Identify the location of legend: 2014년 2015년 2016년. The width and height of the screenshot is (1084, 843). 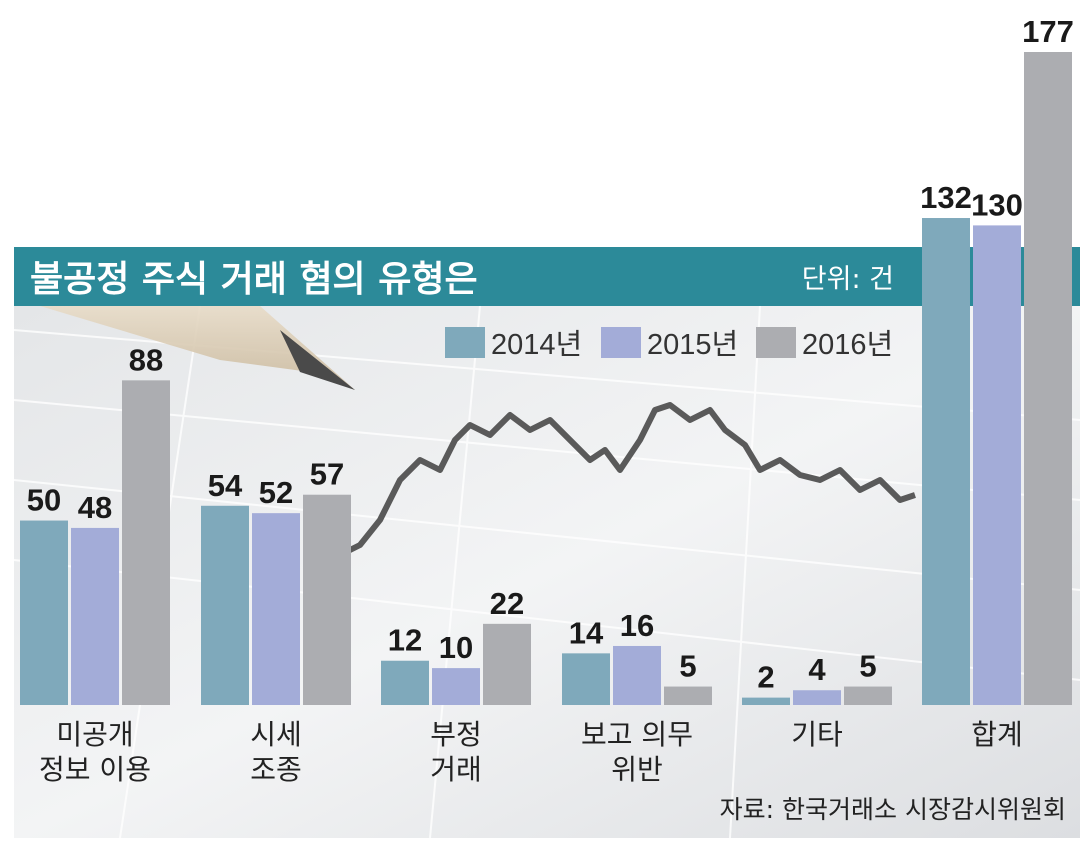
(669, 344).